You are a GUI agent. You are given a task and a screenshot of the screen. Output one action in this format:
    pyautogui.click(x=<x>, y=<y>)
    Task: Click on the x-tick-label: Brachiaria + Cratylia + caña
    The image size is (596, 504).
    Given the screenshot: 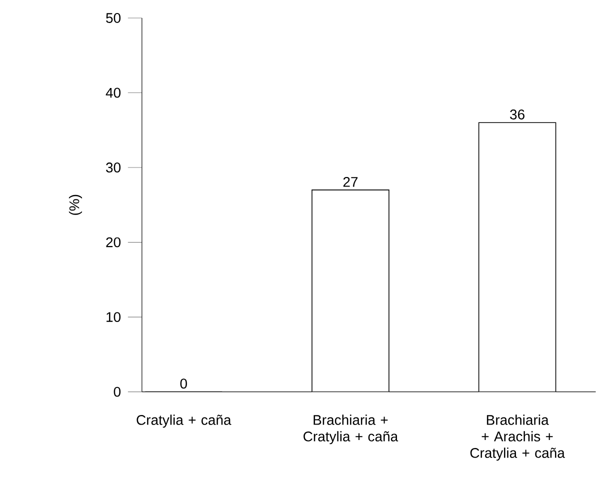 What is the action you would take?
    pyautogui.click(x=351, y=429)
    